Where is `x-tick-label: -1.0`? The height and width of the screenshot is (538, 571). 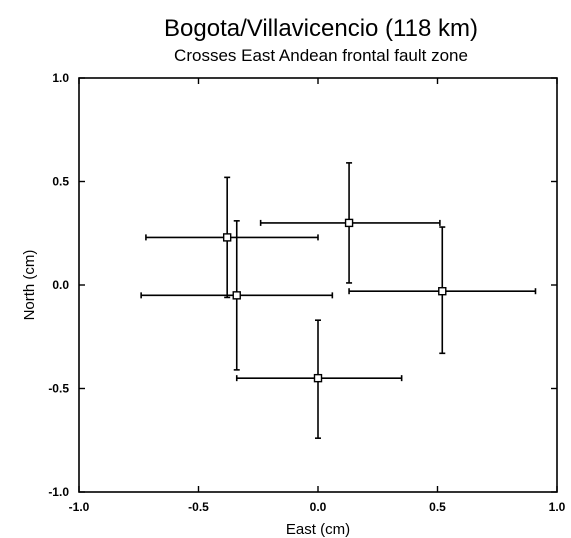
x-tick-label: -1.0 is located at coordinates (79, 507).